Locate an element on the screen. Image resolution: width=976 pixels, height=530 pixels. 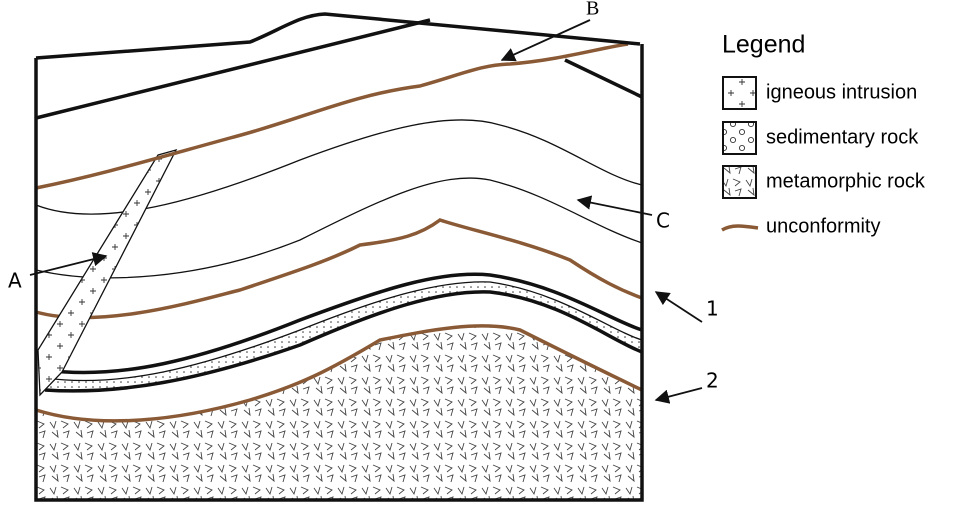
callout-label: B is located at coordinates (592, 10).